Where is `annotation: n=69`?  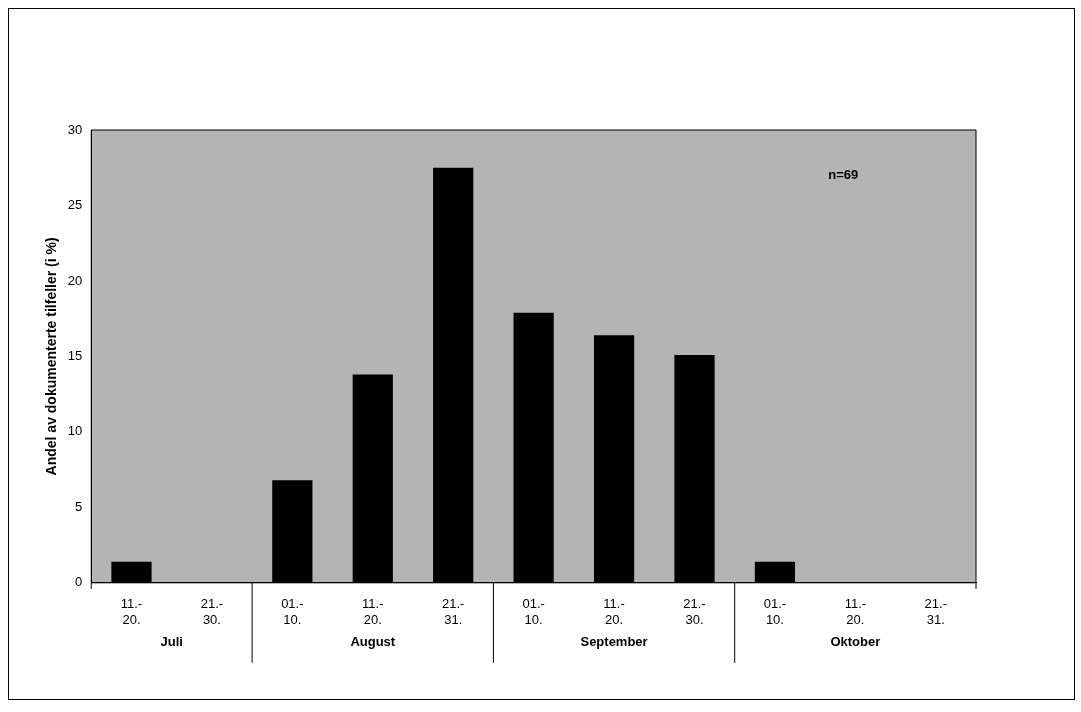 annotation: n=69 is located at coordinates (843, 174).